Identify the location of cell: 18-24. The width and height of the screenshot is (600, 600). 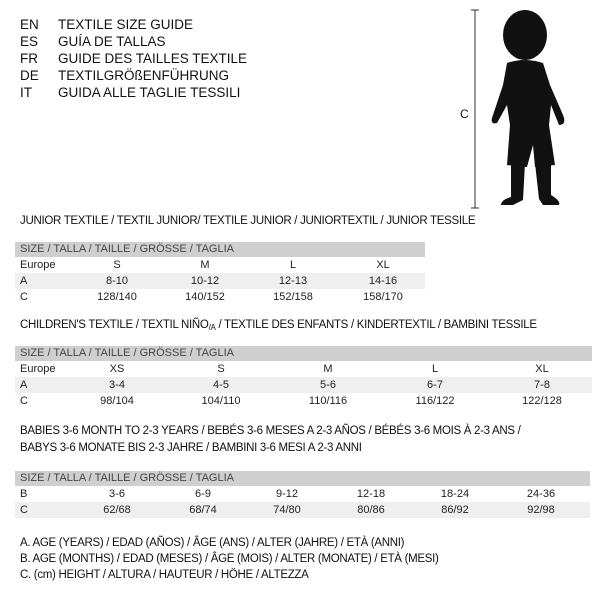
(455, 494).